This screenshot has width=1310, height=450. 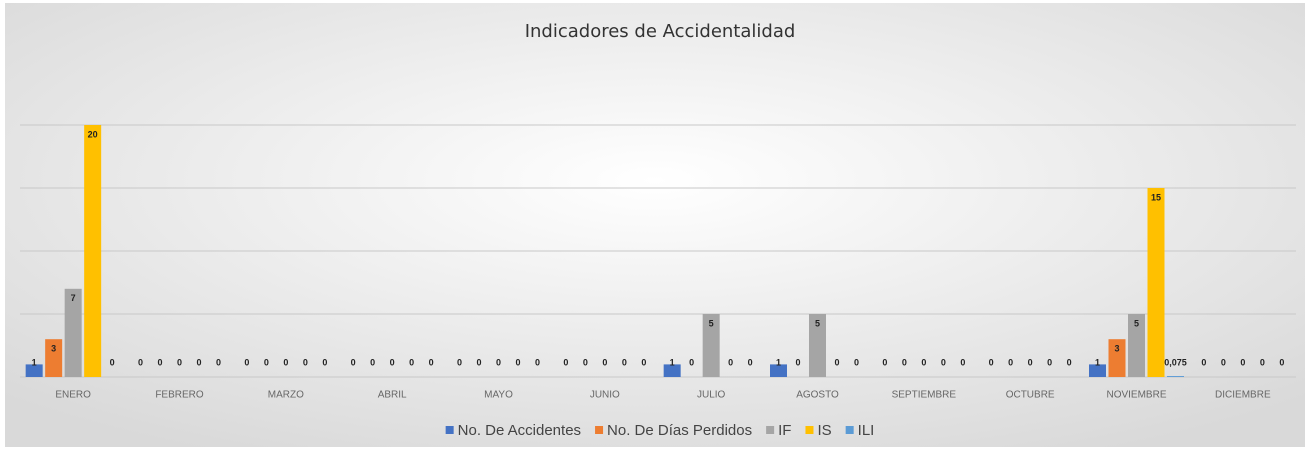 I want to click on x-tick-label: DICIEMBRE, so click(x=1243, y=395).